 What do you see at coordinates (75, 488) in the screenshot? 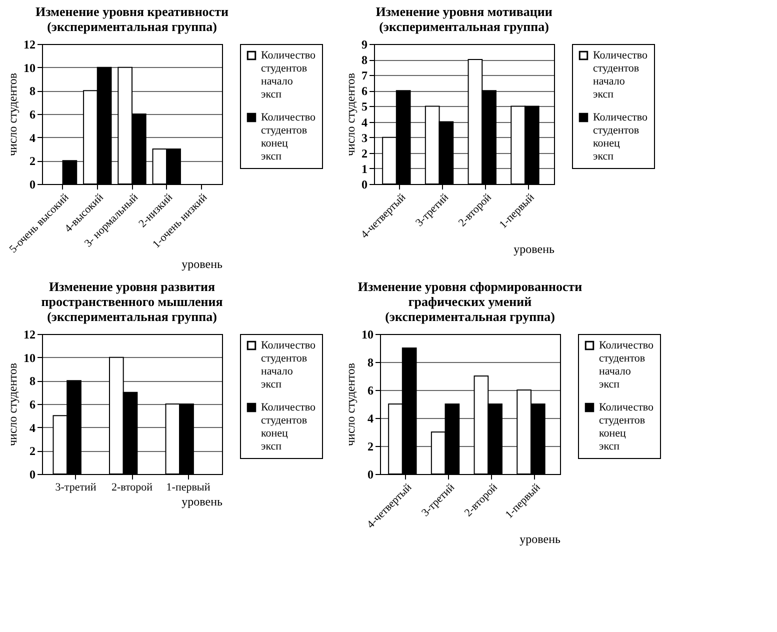
I see `x-tick-label: 3-третий` at bounding box center [75, 488].